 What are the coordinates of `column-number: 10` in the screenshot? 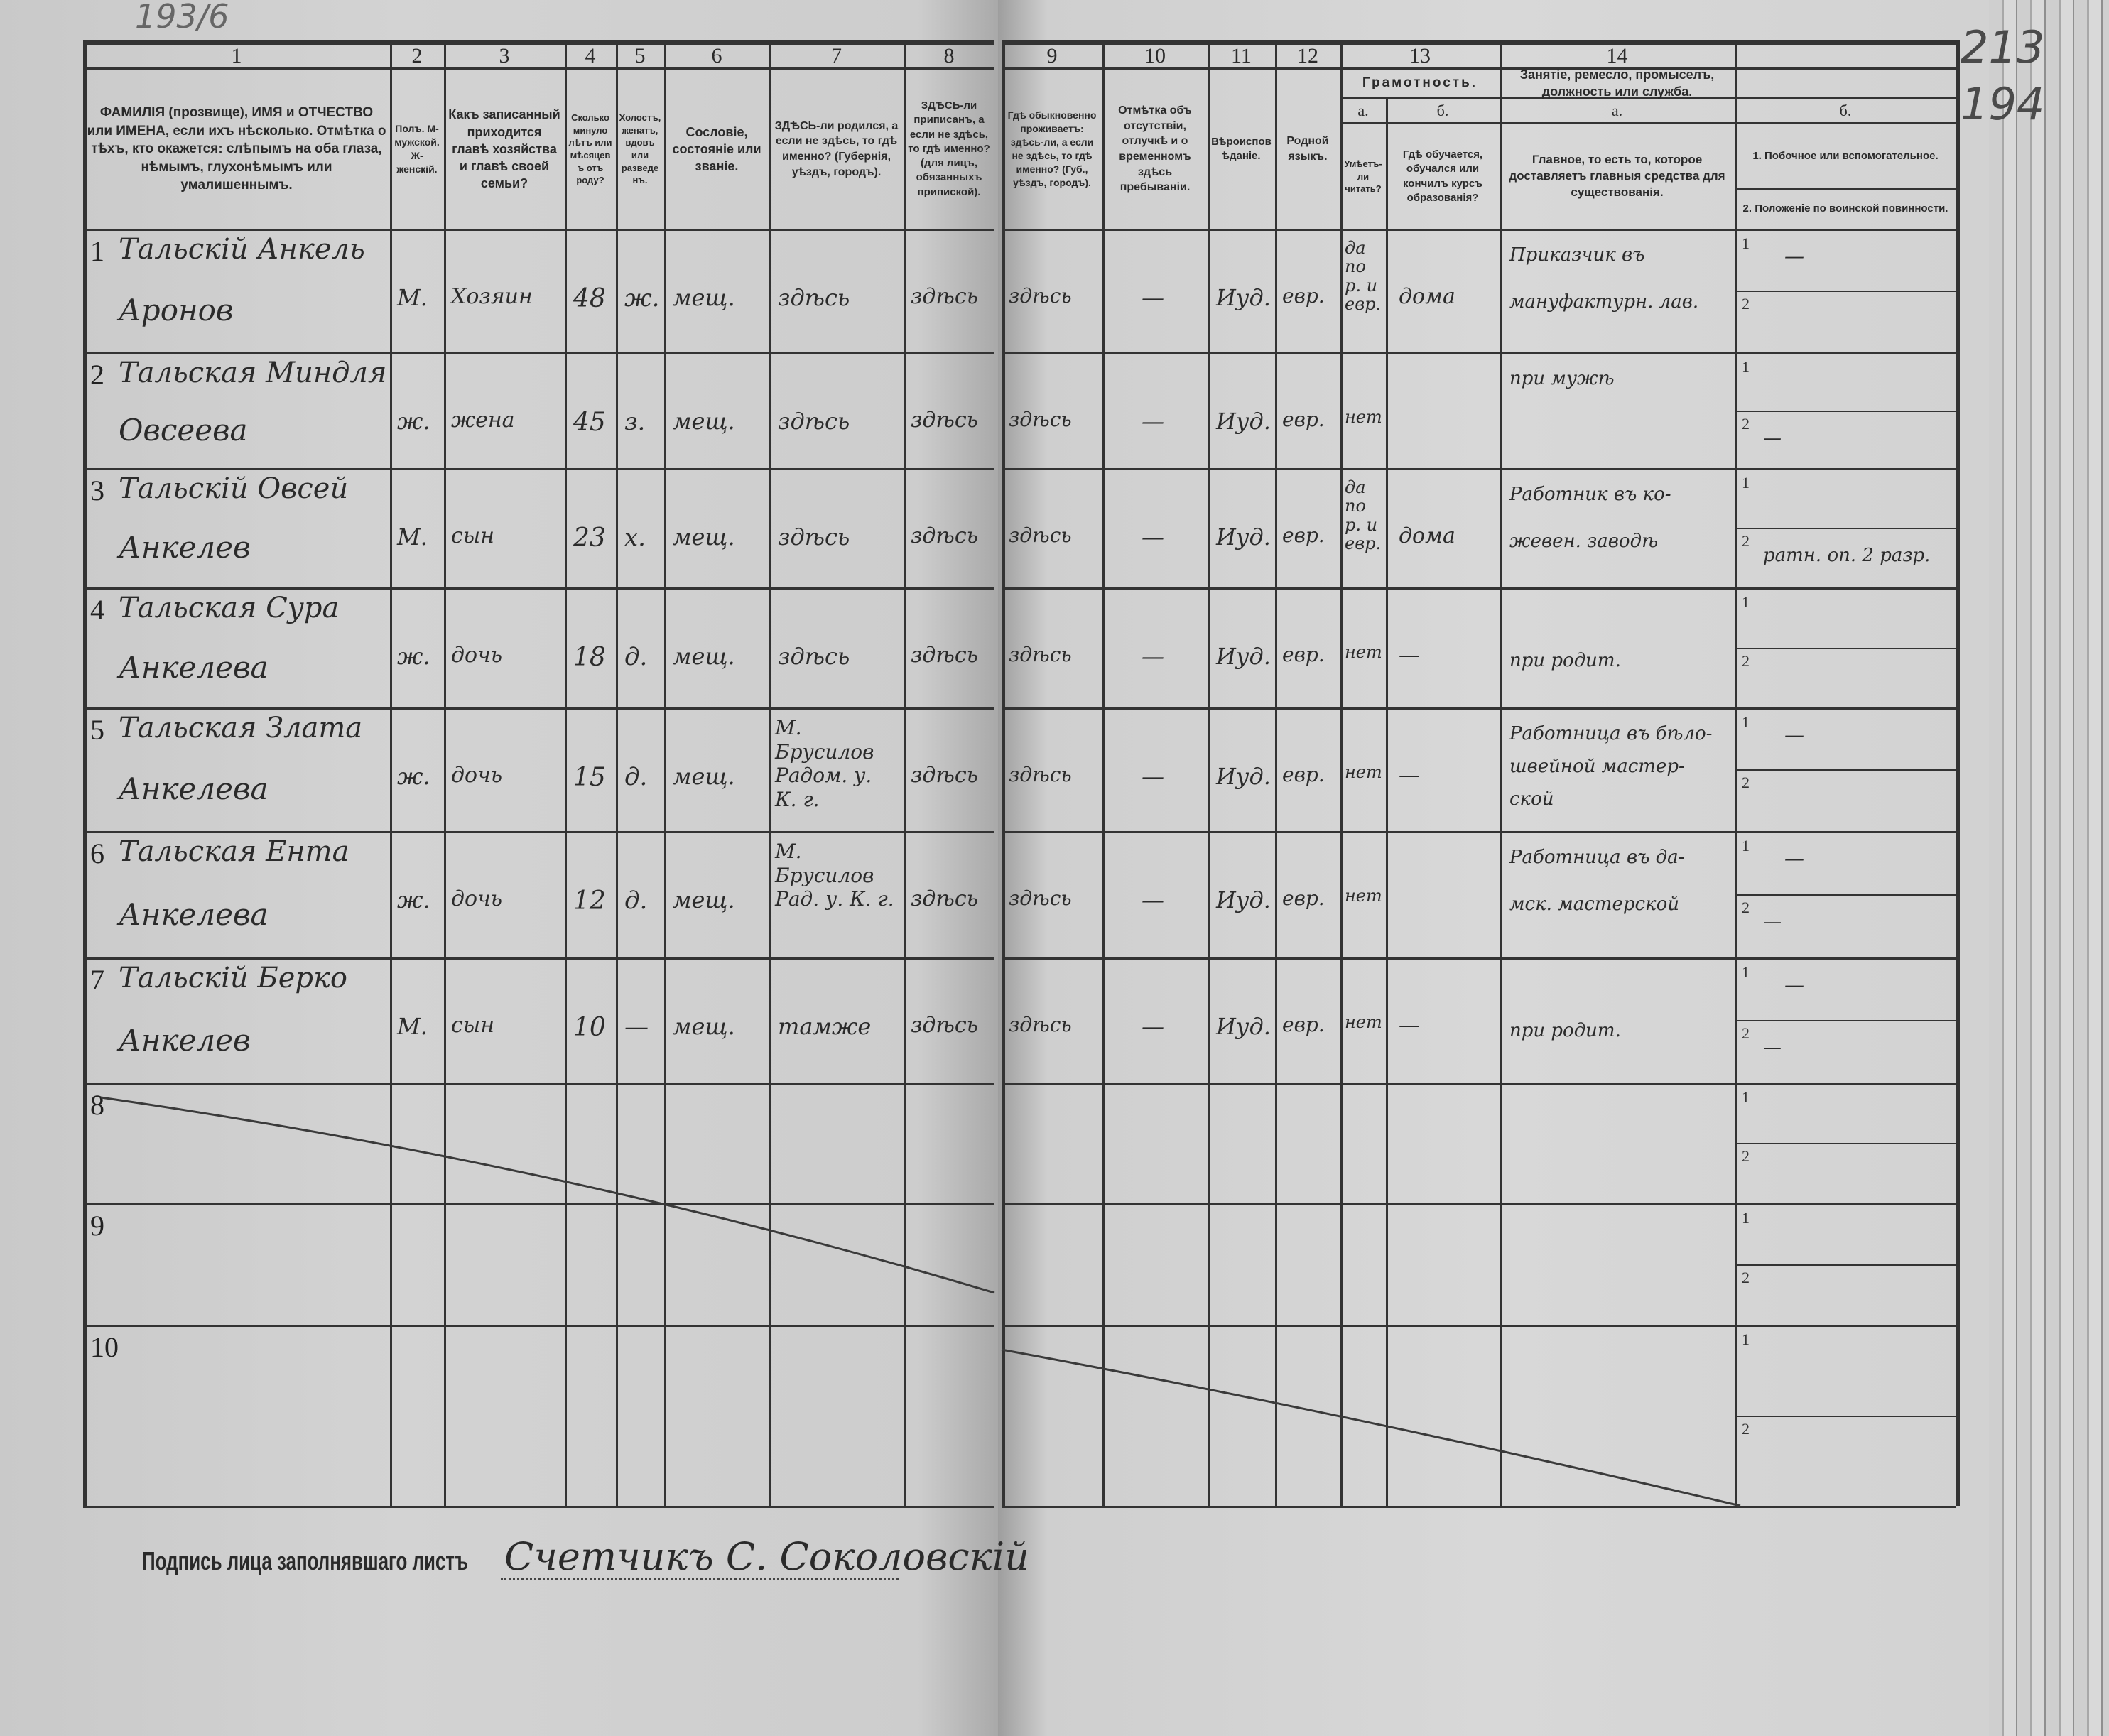 It's located at (1155, 55).